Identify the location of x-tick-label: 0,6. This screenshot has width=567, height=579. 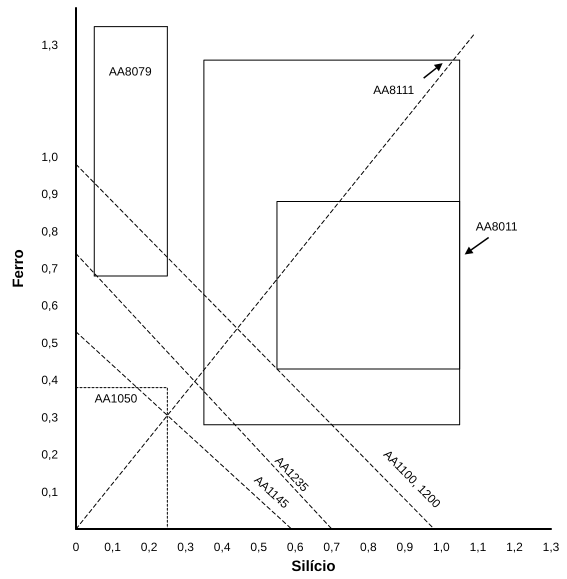
(295, 547).